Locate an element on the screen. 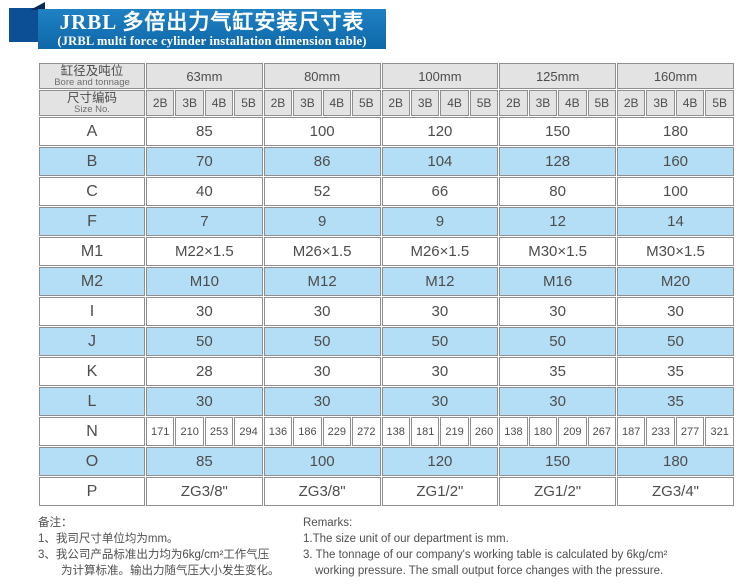 This screenshot has height=585, width=750. bore-group-header: 100mm is located at coordinates (440, 76).